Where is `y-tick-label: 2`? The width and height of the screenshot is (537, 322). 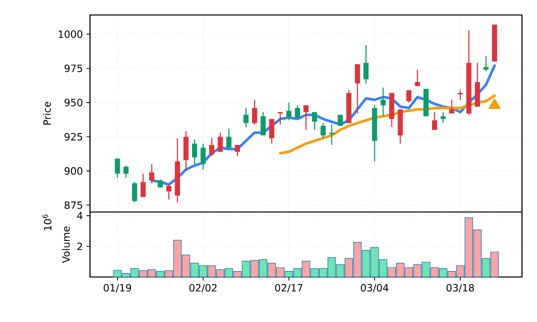
y-tick-label: 2 is located at coordinates (79, 246).